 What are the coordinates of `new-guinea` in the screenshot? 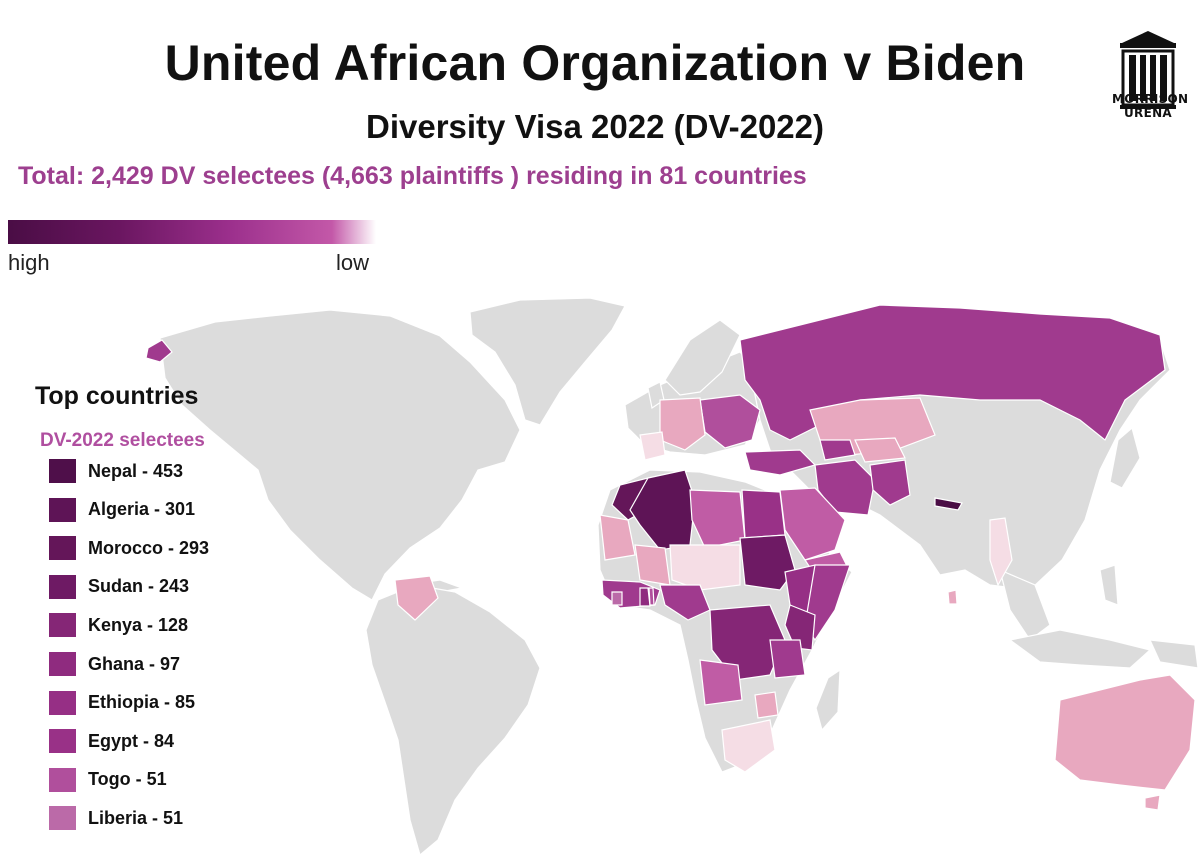 It's located at (1174, 654).